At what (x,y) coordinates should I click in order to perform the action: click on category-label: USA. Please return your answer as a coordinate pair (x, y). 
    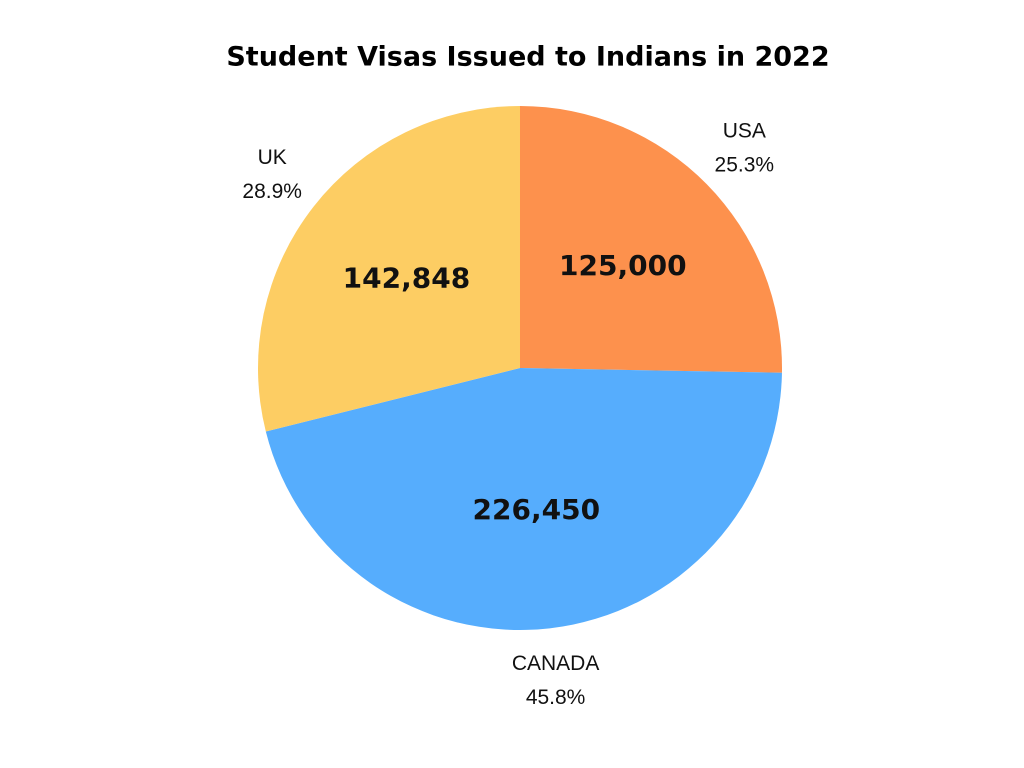
    Looking at the image, I should click on (744, 130).